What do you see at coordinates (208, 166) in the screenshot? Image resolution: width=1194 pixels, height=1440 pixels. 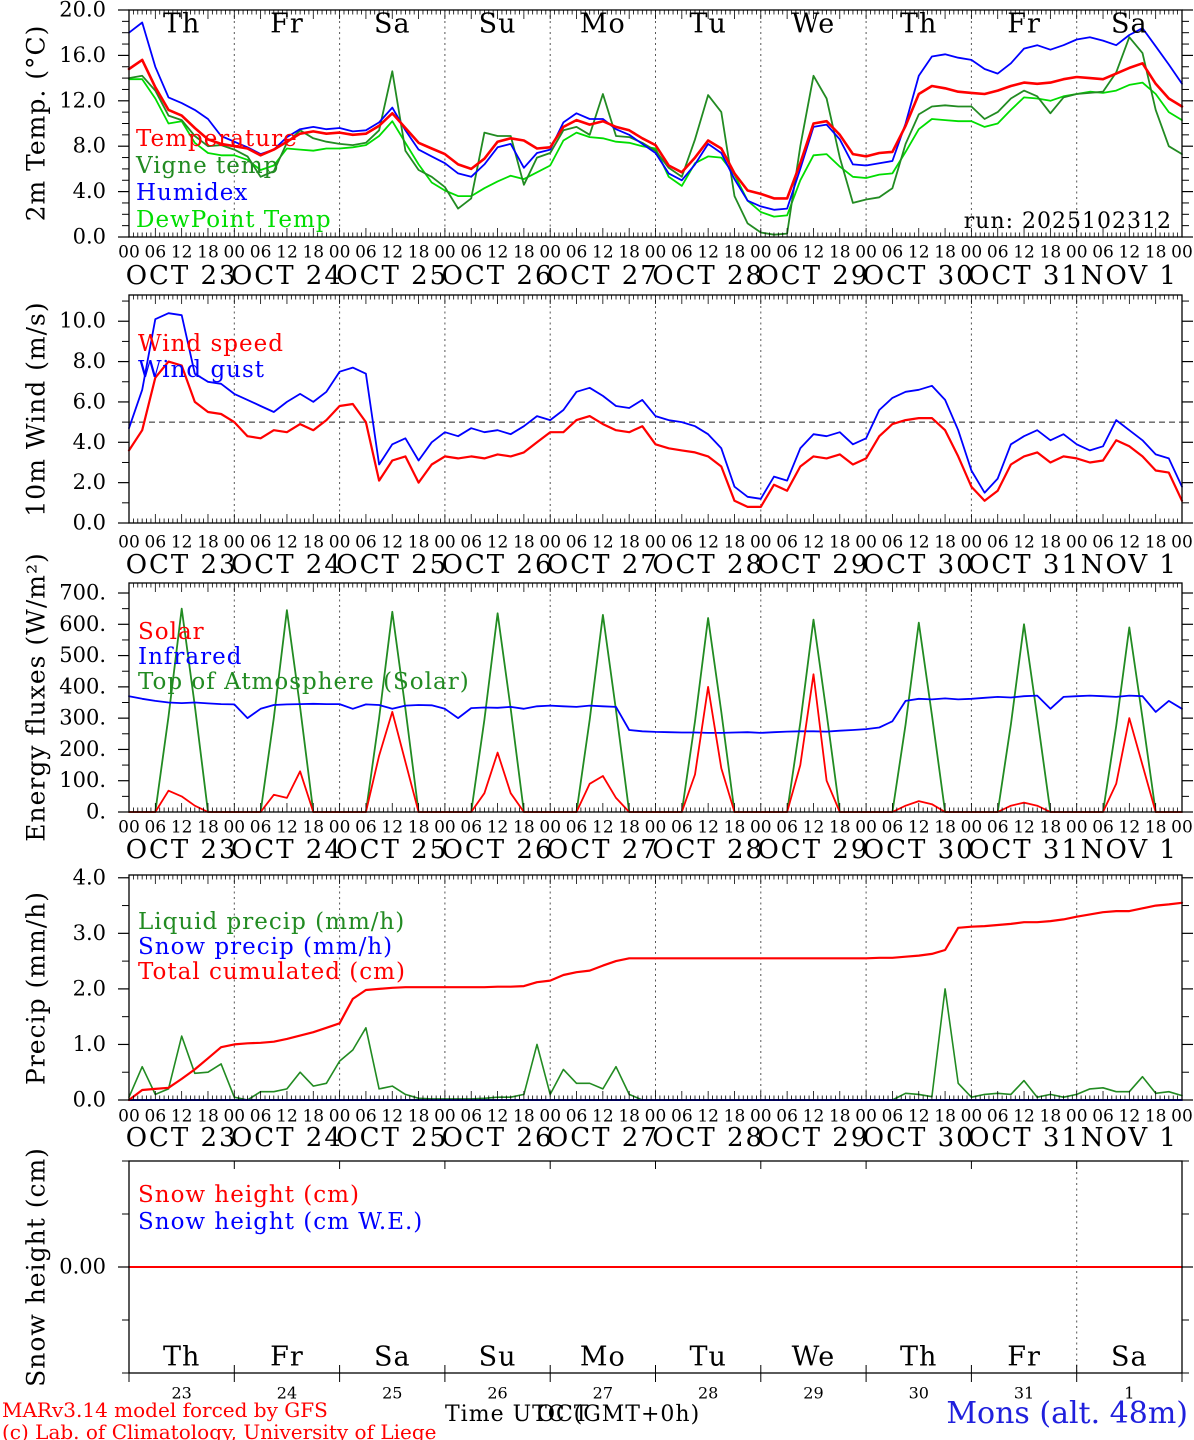 I see `legend-vigne-temp: Vigne temp` at bounding box center [208, 166].